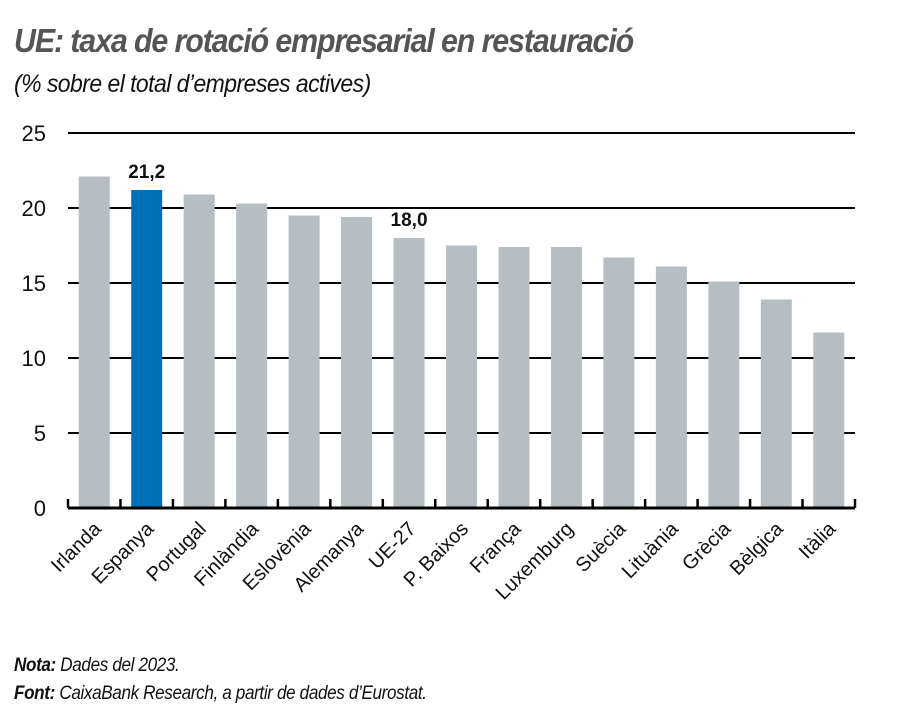 The height and width of the screenshot is (725, 900). What do you see at coordinates (34, 321) in the screenshot?
I see `y-axis-ticks: 0 5 10 15 20 25` at bounding box center [34, 321].